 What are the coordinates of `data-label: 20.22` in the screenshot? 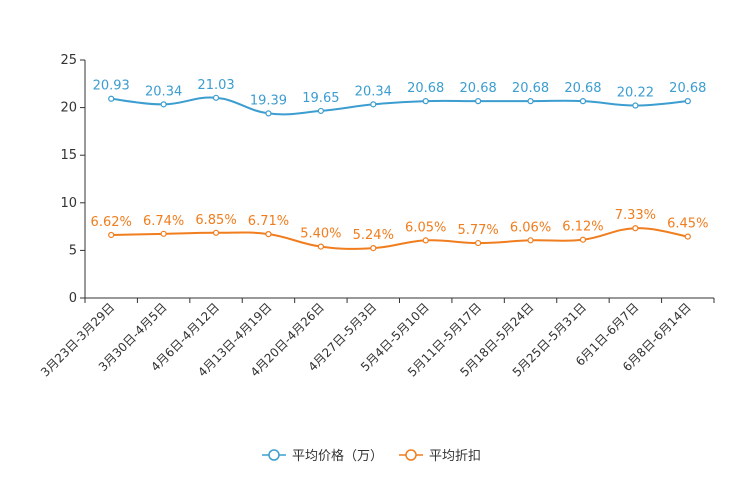 It's located at (635, 93).